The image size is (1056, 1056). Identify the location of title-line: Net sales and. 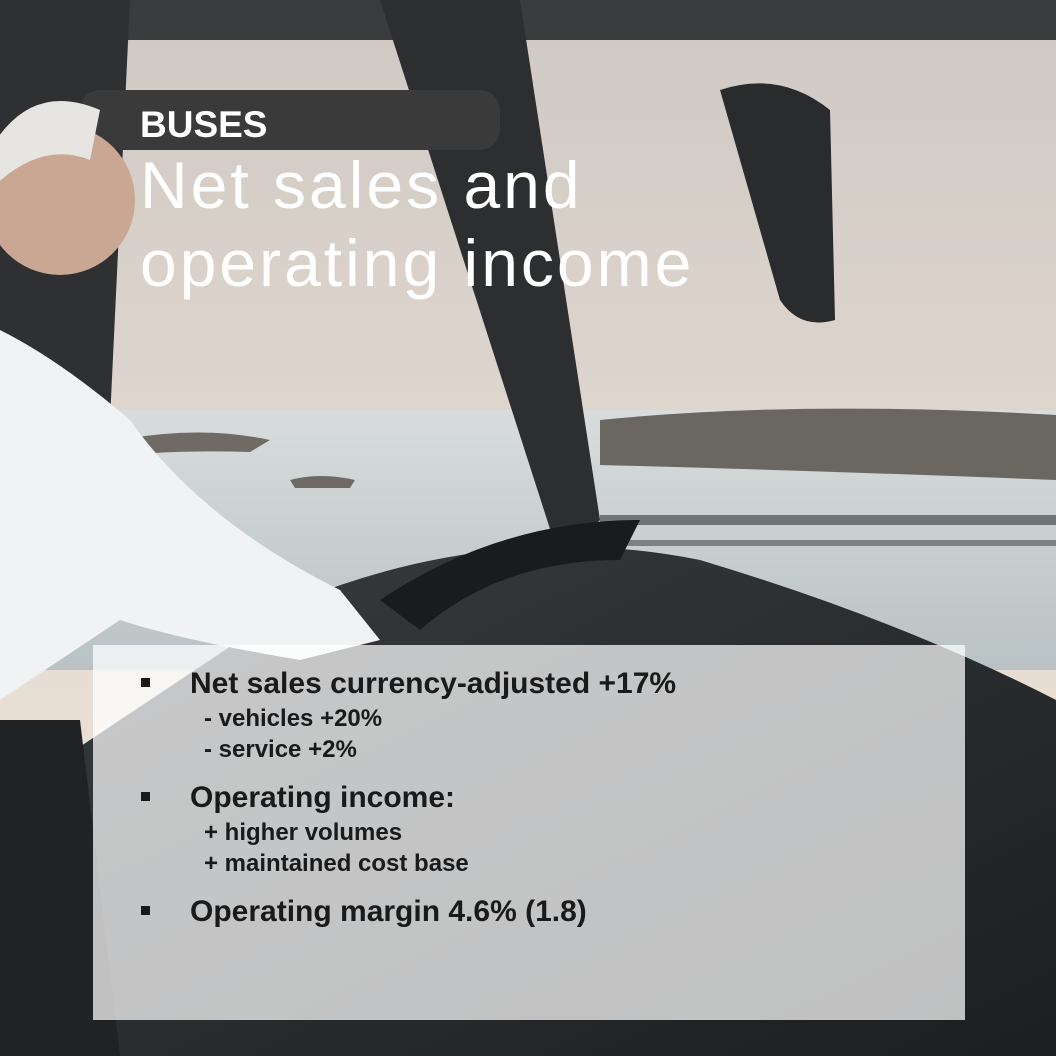
(361, 185).